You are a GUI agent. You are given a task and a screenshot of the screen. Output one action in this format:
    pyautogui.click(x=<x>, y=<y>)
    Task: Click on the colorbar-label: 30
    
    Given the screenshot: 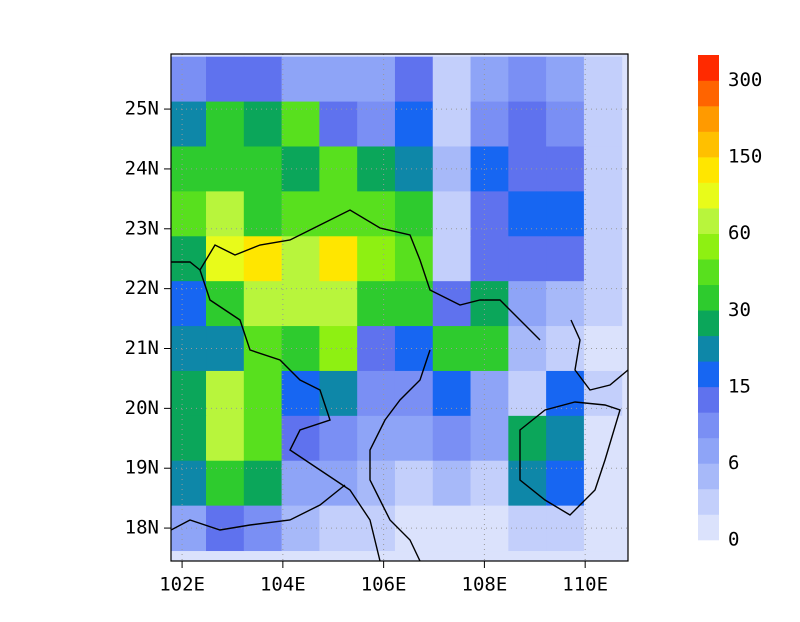 What is the action you would take?
    pyautogui.click(x=739, y=310)
    